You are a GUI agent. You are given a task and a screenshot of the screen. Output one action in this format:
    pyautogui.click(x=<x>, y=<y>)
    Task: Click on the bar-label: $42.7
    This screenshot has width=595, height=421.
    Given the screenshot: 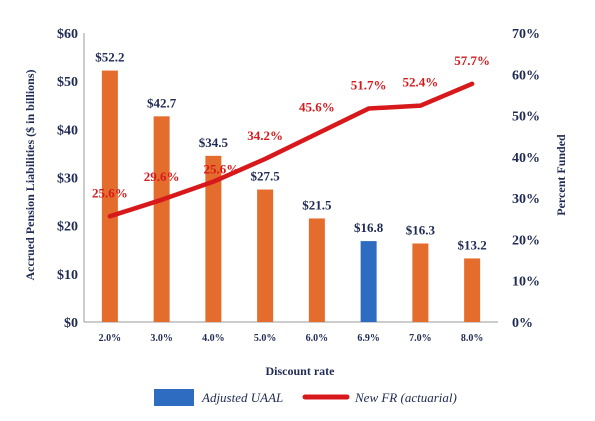 What is the action you would take?
    pyautogui.click(x=162, y=102)
    